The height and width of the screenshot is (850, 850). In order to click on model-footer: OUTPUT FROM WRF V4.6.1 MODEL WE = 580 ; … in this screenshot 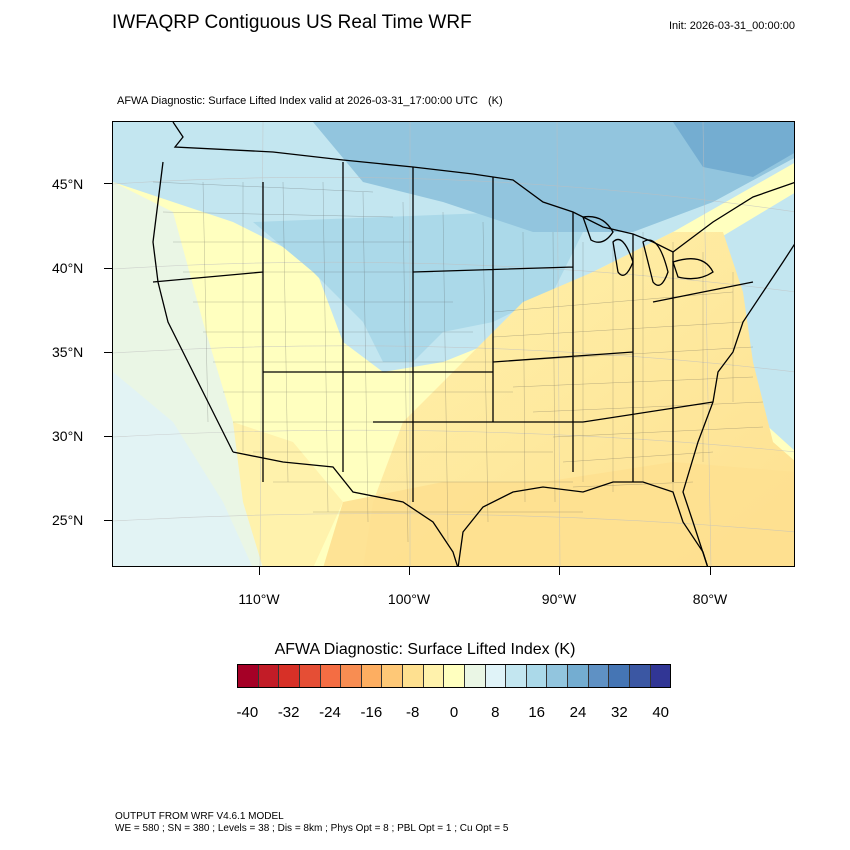, I will do `click(311, 823)`.